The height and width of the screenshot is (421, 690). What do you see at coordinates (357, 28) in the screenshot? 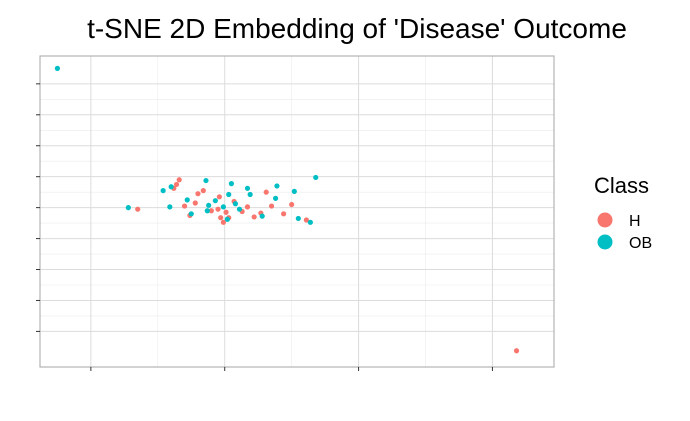
I see `chart-title: t-SNE 2D Embedding of 'Disease' Outcome` at bounding box center [357, 28].